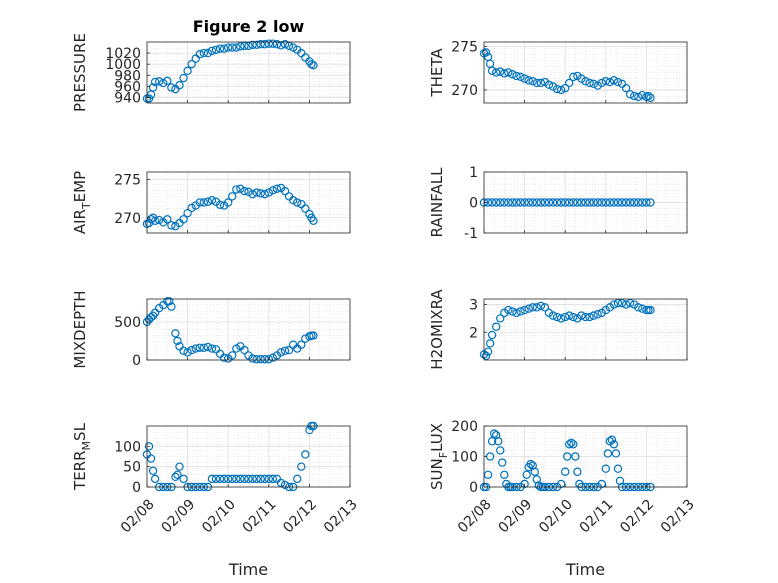 This screenshot has height=583, width=778. What do you see at coordinates (437, 474) in the screenshot?
I see `y-axis-label-main: SUN` at bounding box center [437, 474].